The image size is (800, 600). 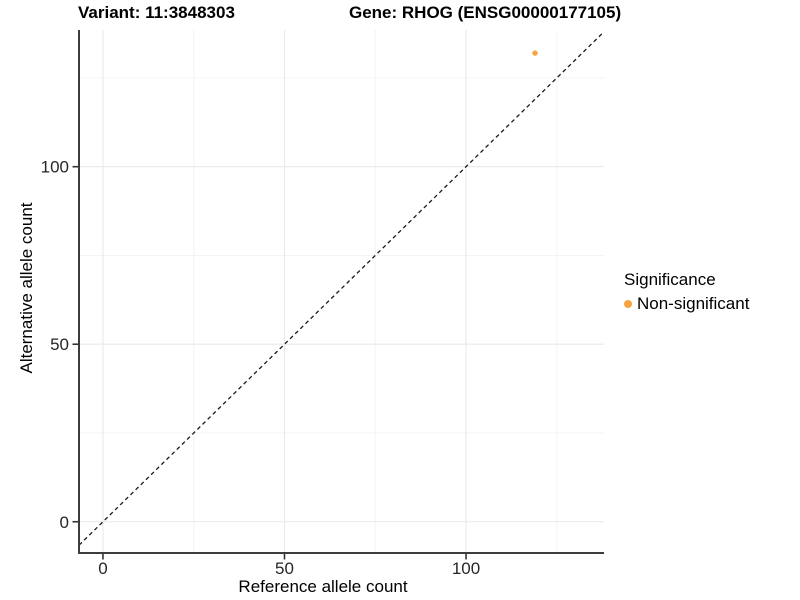 I want to click on y-tick-label: 0, so click(x=64, y=522).